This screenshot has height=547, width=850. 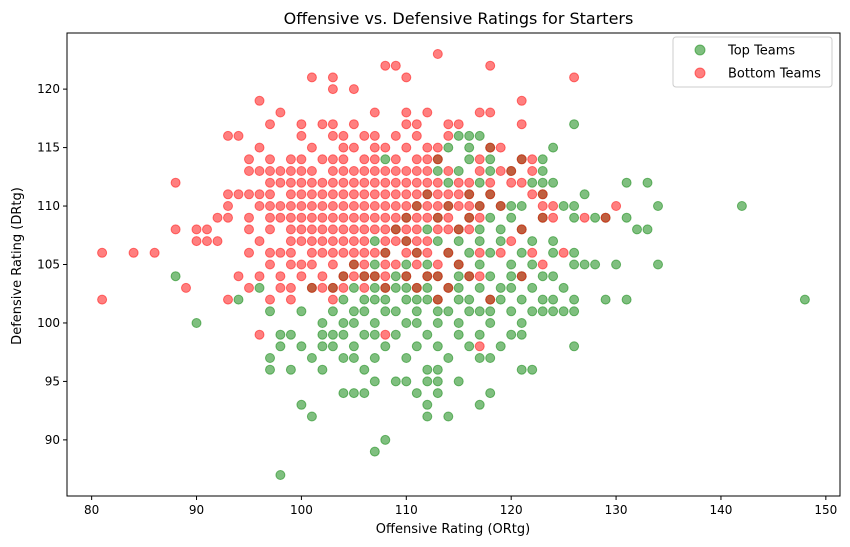 I want to click on y-tick-label: 115, so click(x=48, y=148).